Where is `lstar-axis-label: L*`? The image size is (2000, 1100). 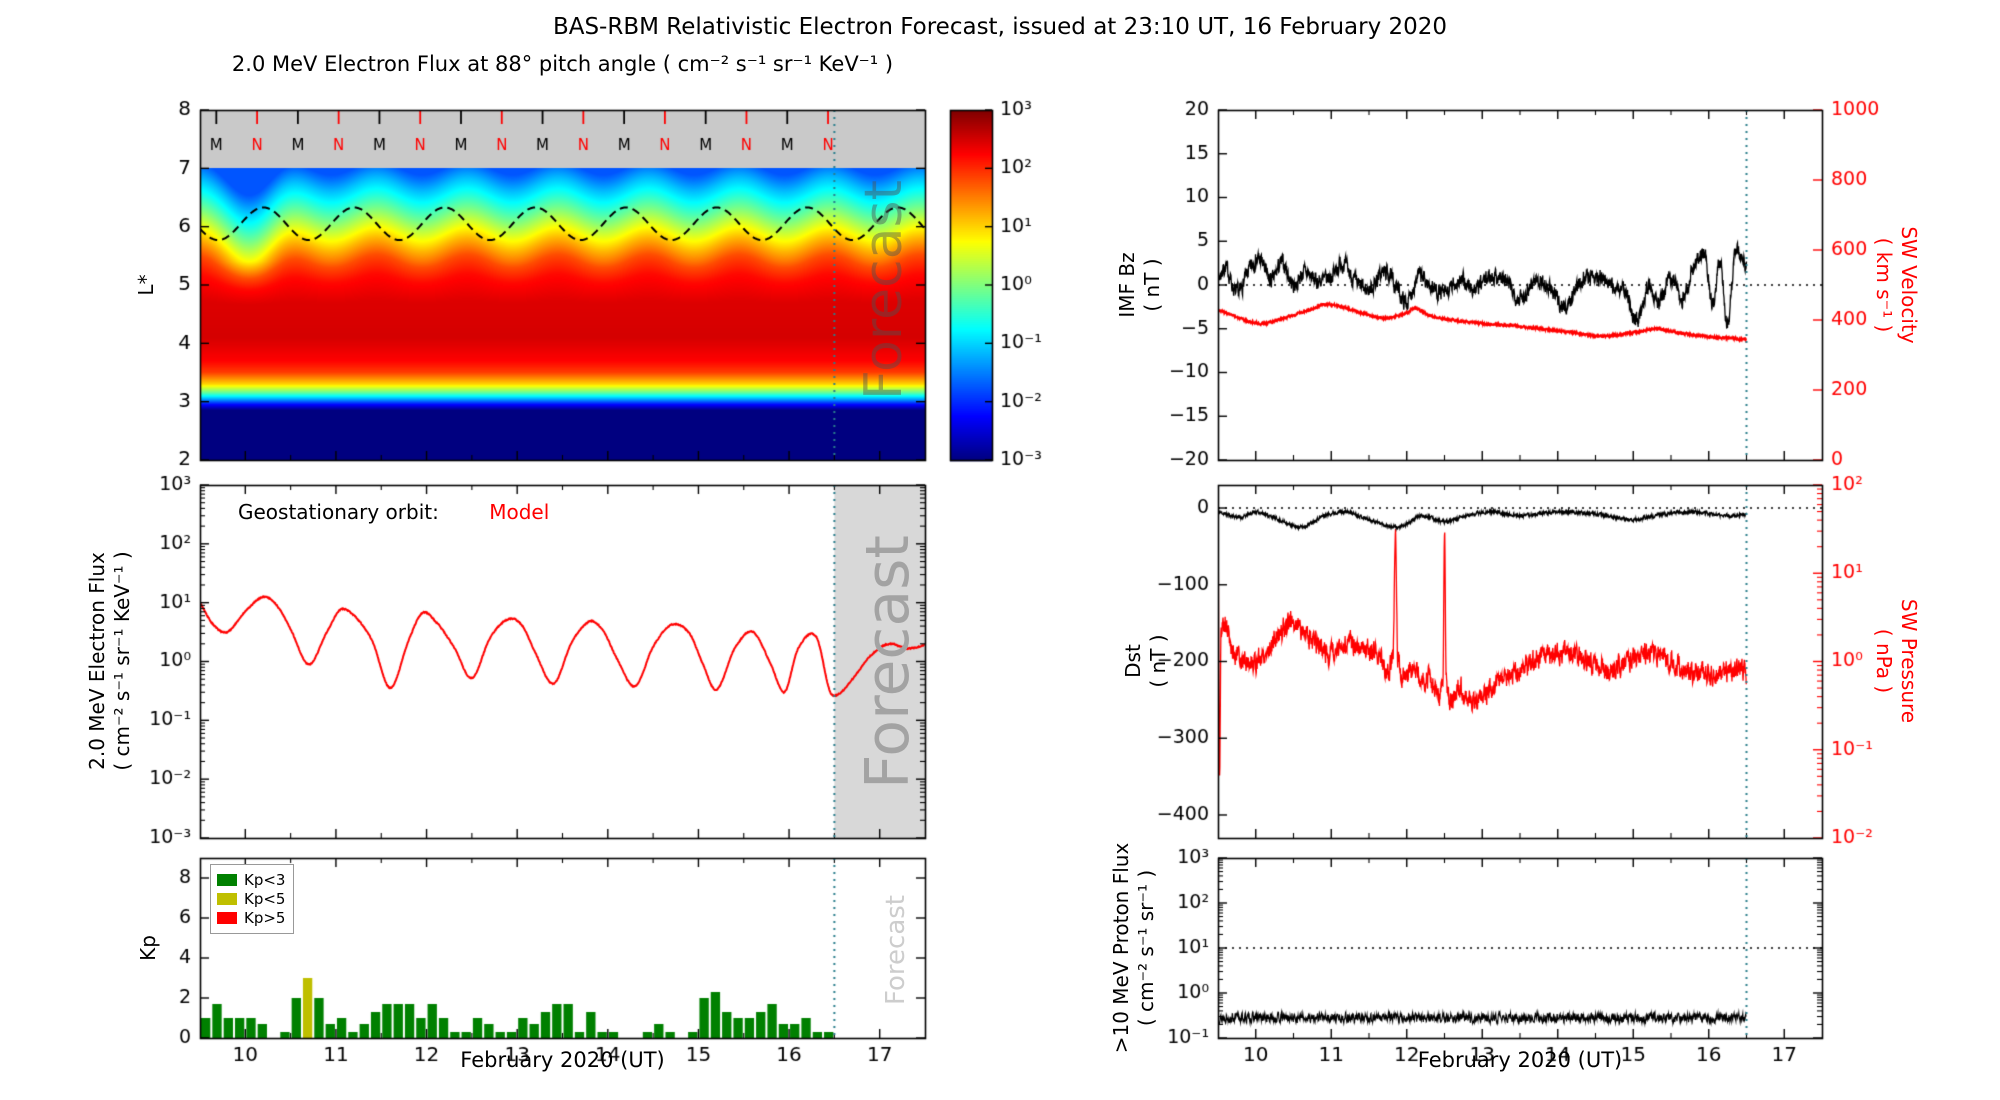
lstar-axis-label: L* is located at coordinates (146, 285).